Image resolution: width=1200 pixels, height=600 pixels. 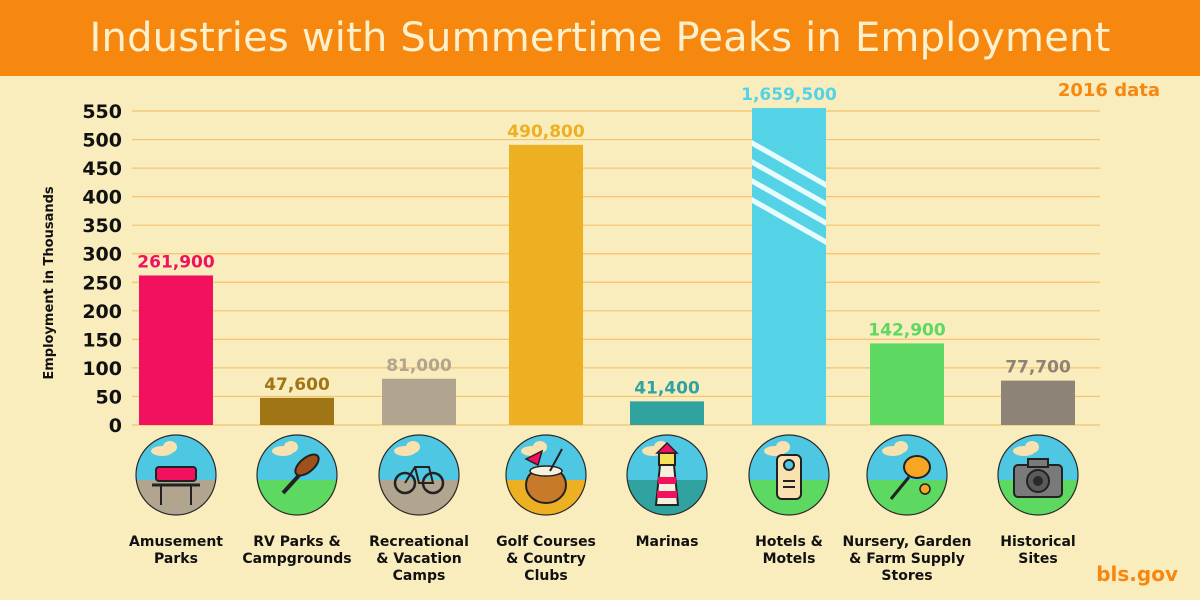 I want to click on category-label-0: Parks, so click(x=176, y=559).